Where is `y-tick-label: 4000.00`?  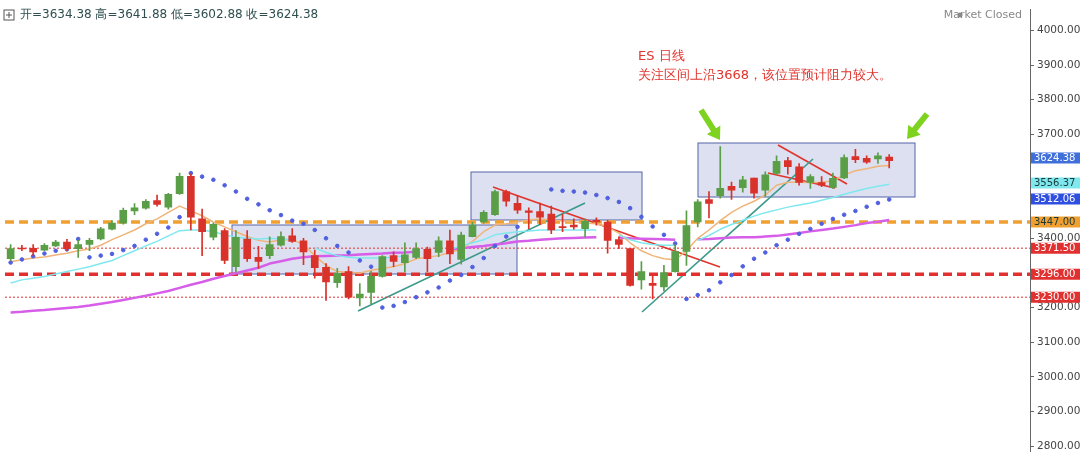 y-tick-label: 4000.00 is located at coordinates (1058, 29).